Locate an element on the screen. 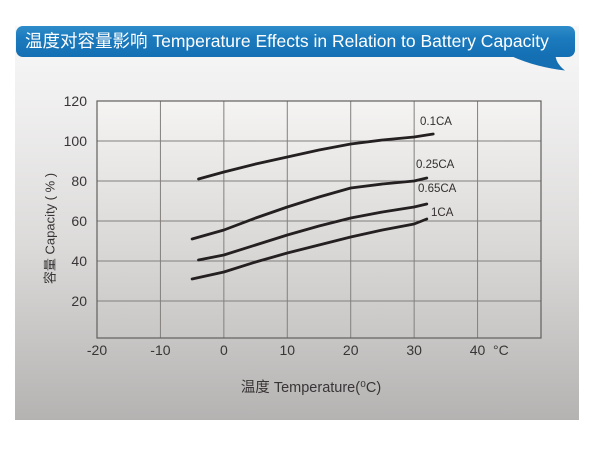  series-label-0.1CA: 0.1CA is located at coordinates (436, 122).